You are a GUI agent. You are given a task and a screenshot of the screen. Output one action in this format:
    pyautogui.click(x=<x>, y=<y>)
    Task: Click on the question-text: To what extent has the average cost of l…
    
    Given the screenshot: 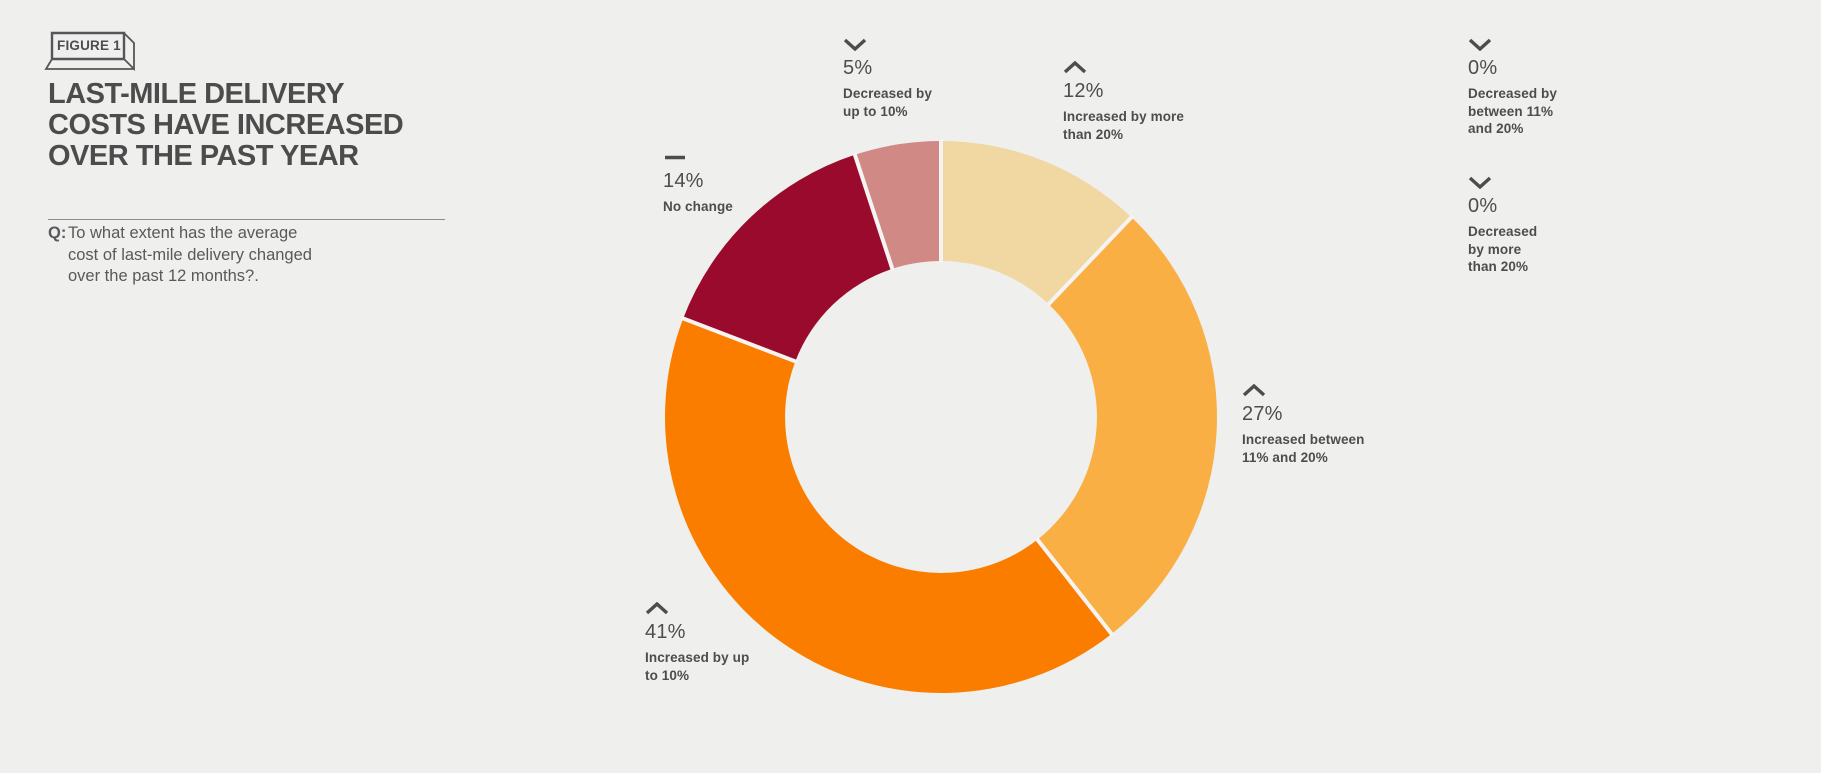 What is the action you would take?
    pyautogui.click(x=190, y=254)
    